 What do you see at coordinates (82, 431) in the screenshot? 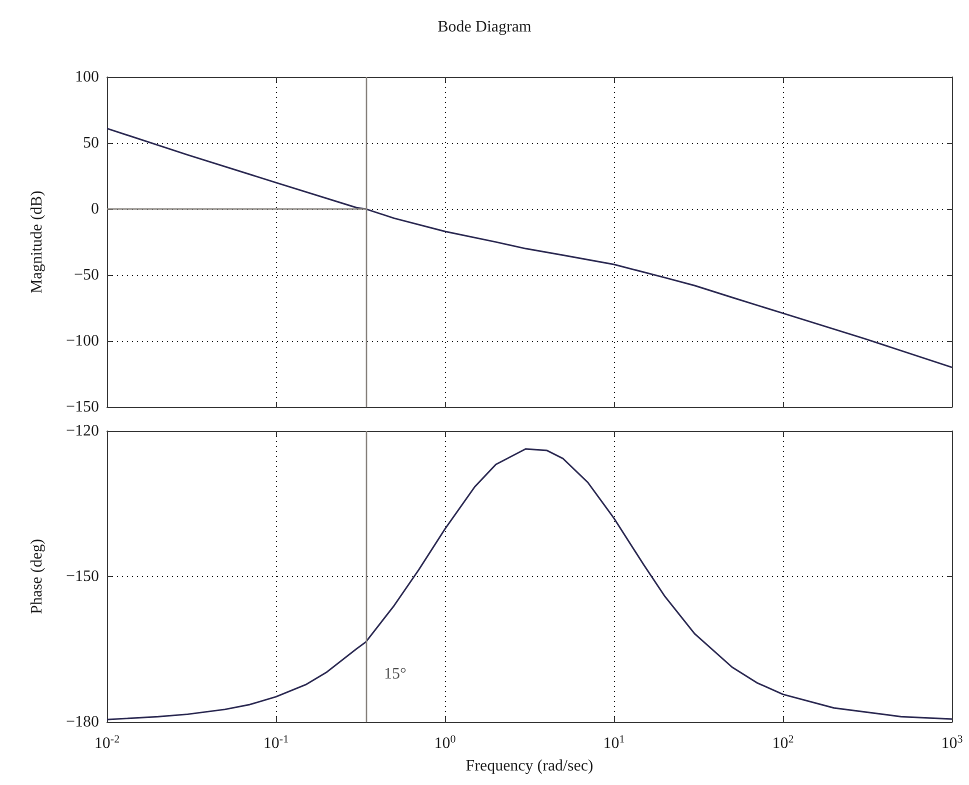
I see `y-tick-label: −120` at bounding box center [82, 431].